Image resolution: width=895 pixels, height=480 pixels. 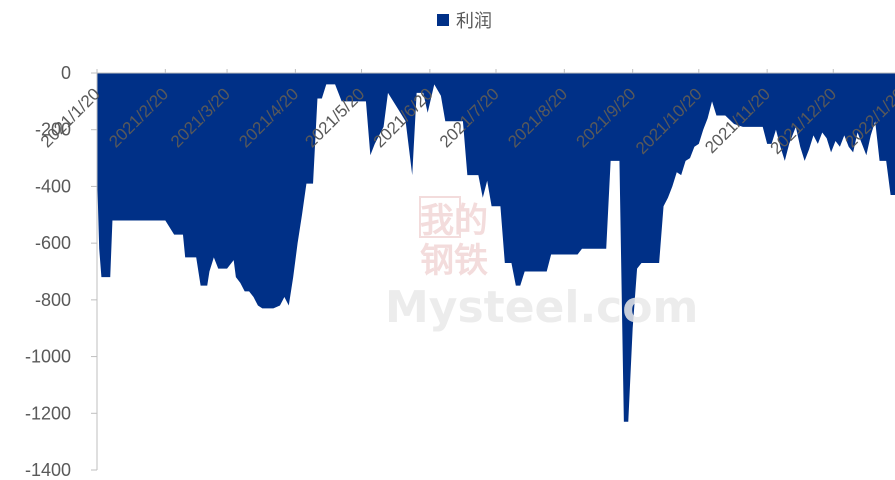 I want to click on x-tick-label: 2021/1/20, so click(x=70, y=117).